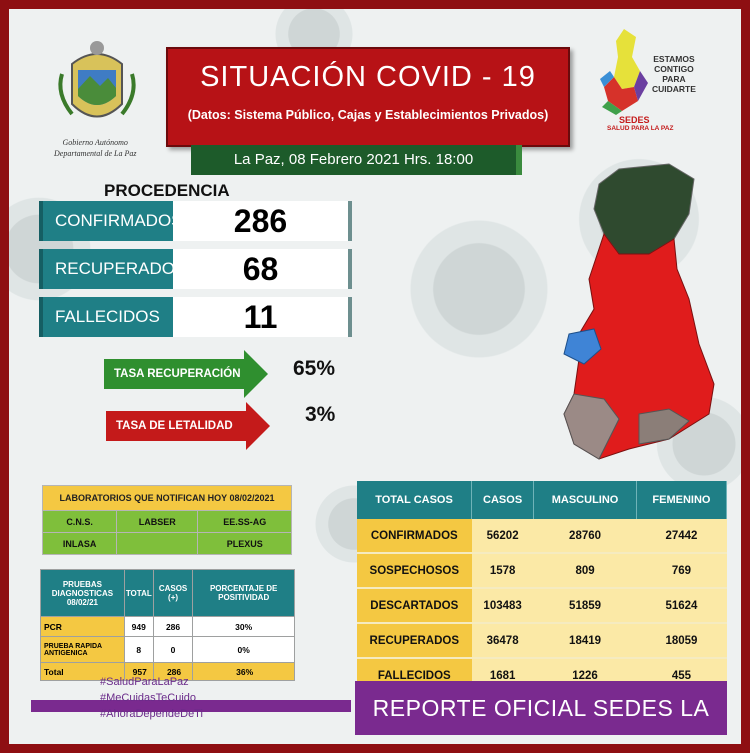 Image resolution: width=750 pixels, height=753 pixels. What do you see at coordinates (109, 317) in the screenshot?
I see `stat-label: FALLECIDOS` at bounding box center [109, 317].